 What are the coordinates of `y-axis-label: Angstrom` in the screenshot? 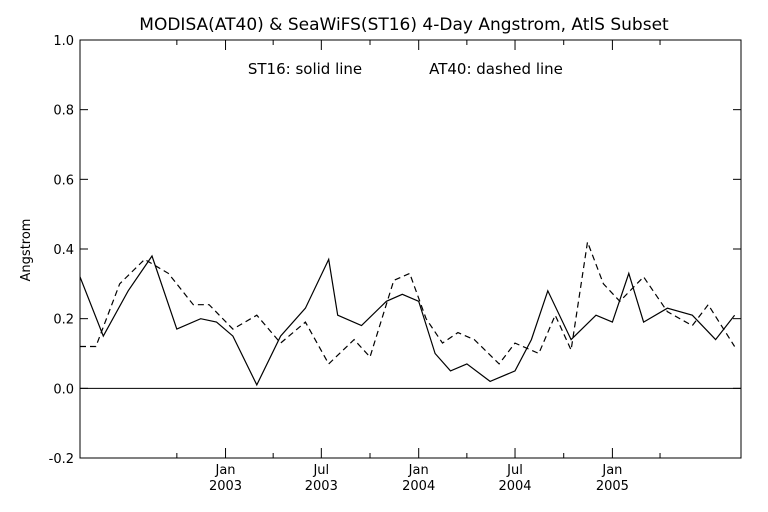 It's located at (26, 250).